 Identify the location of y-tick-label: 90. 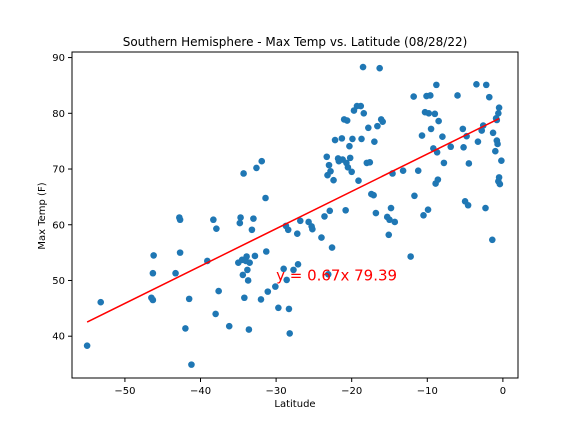
(58, 58).